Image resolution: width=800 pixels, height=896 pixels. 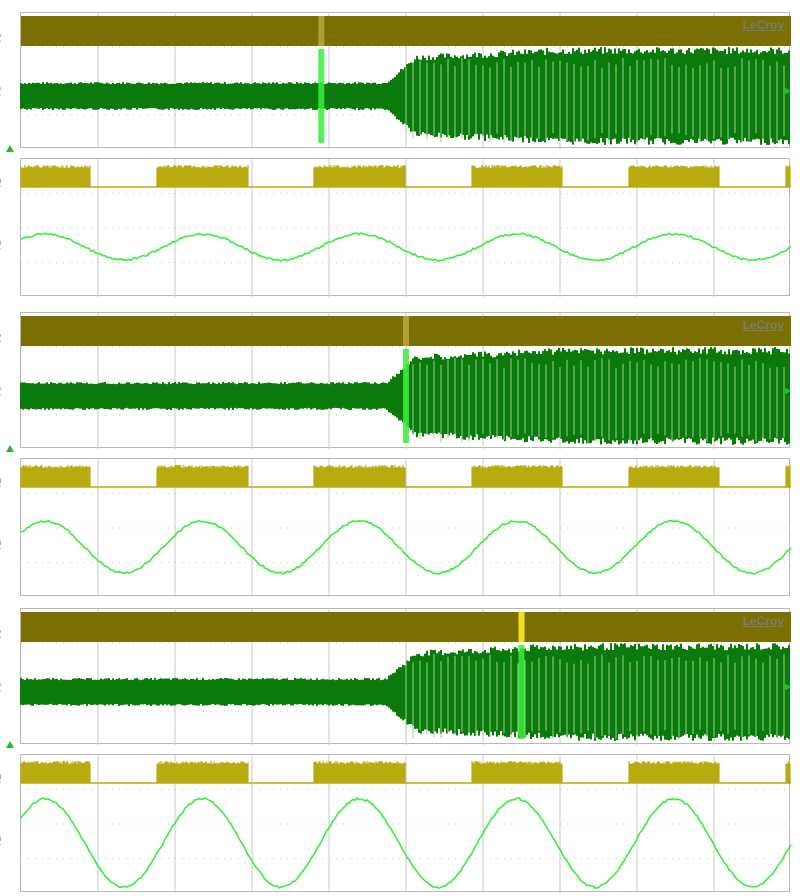 I want to click on zoom-grid, so click(x=406, y=228).